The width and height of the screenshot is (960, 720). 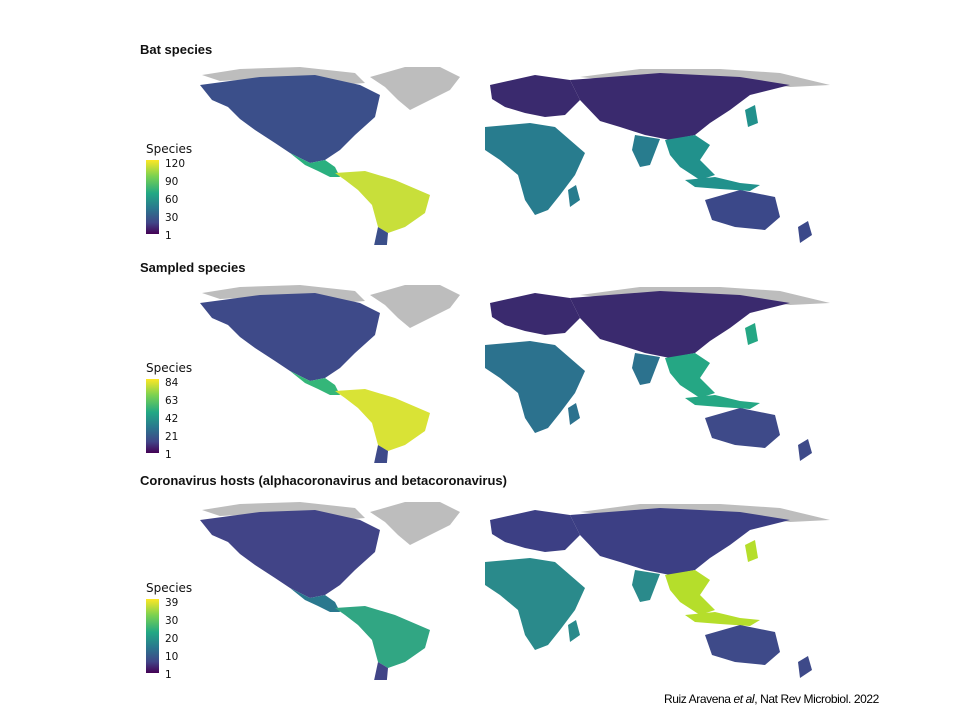 What do you see at coordinates (816, 699) in the screenshot?
I see `credit-journal: , Nat Rev Microbiol. 2022` at bounding box center [816, 699].